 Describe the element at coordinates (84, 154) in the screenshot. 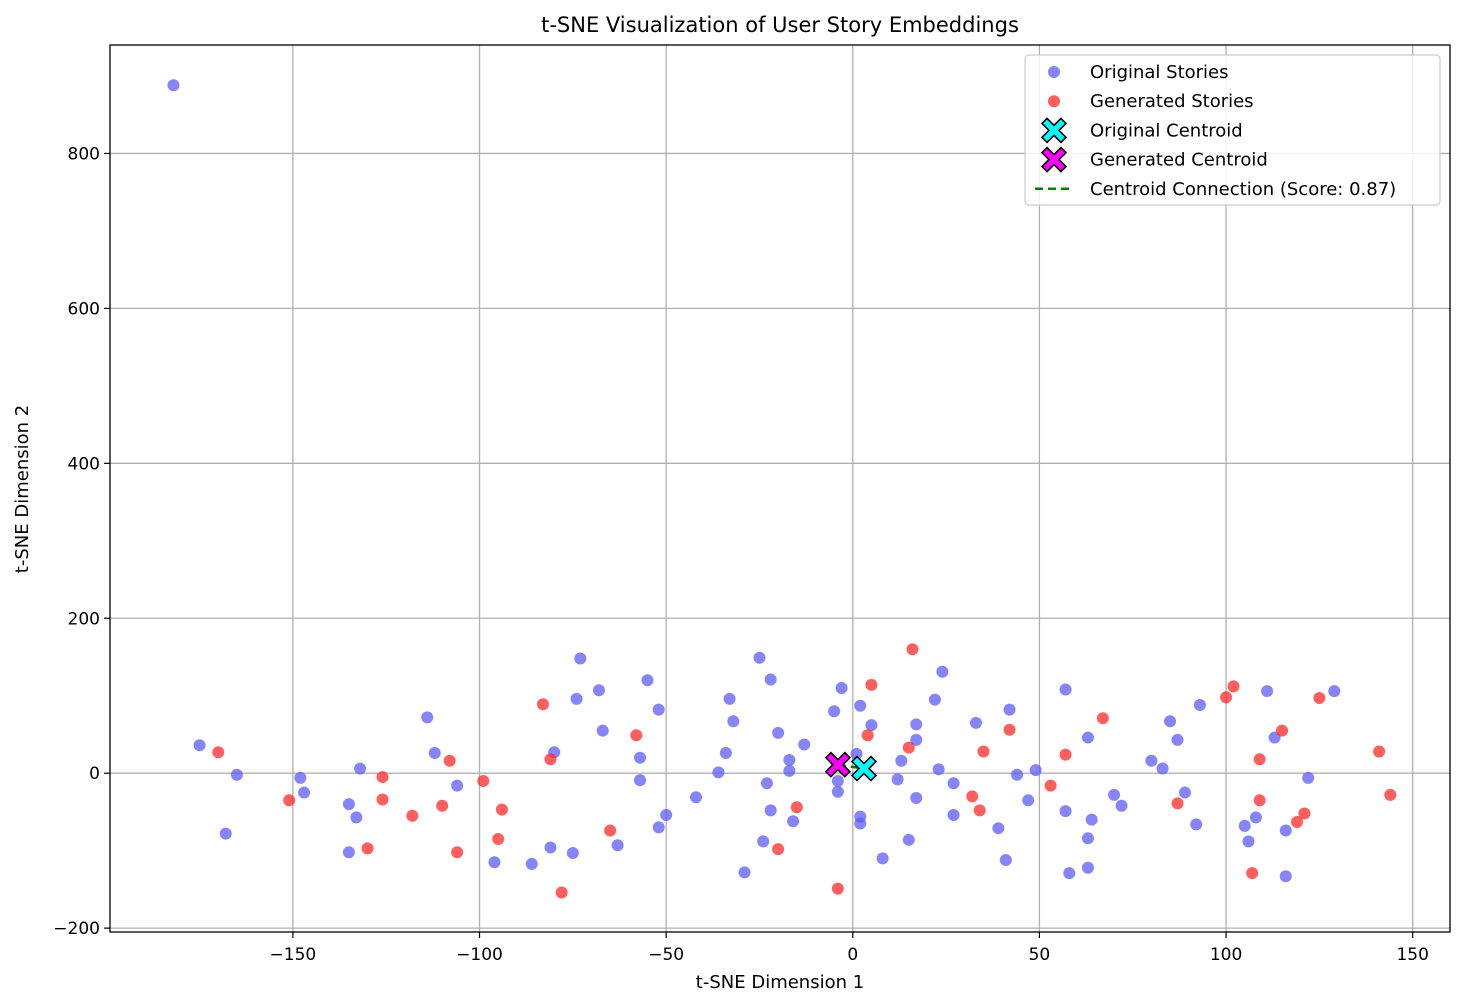

I see `y-tick-label: 800` at that location.